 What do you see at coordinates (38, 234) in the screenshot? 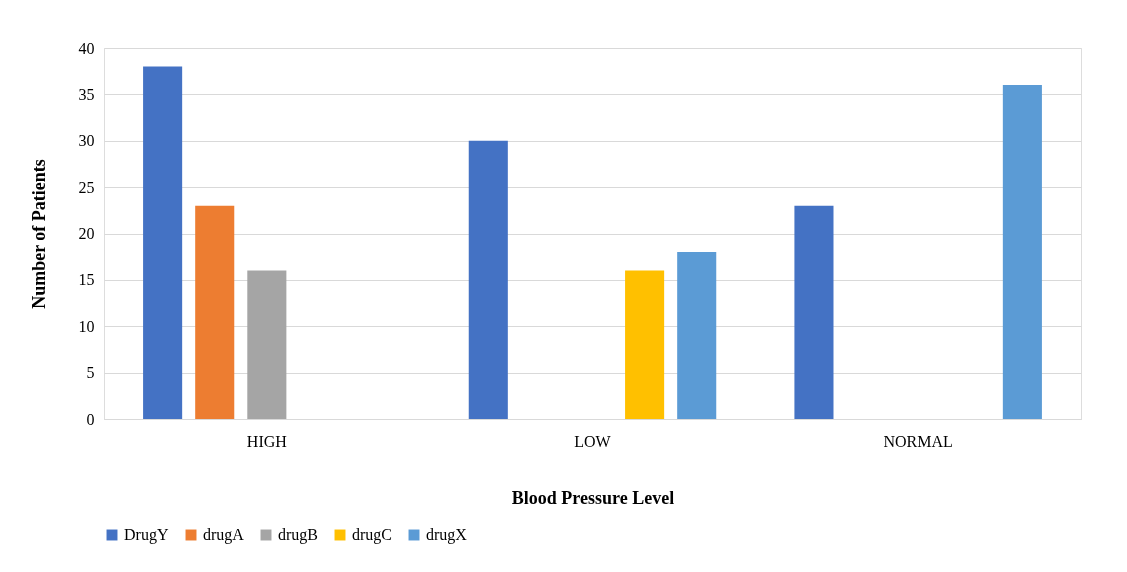
I see `y-axis-title: Number of Patients` at bounding box center [38, 234].